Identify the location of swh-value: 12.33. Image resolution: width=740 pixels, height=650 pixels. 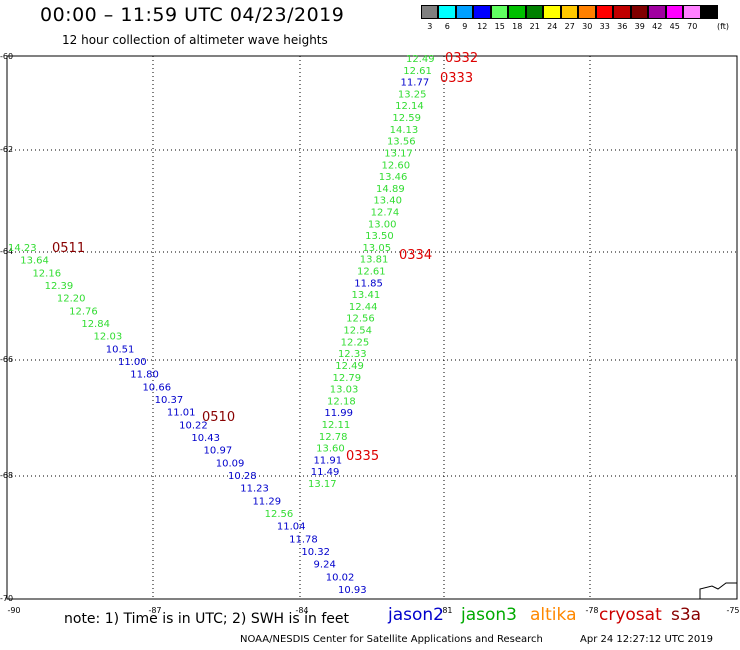
(352, 354).